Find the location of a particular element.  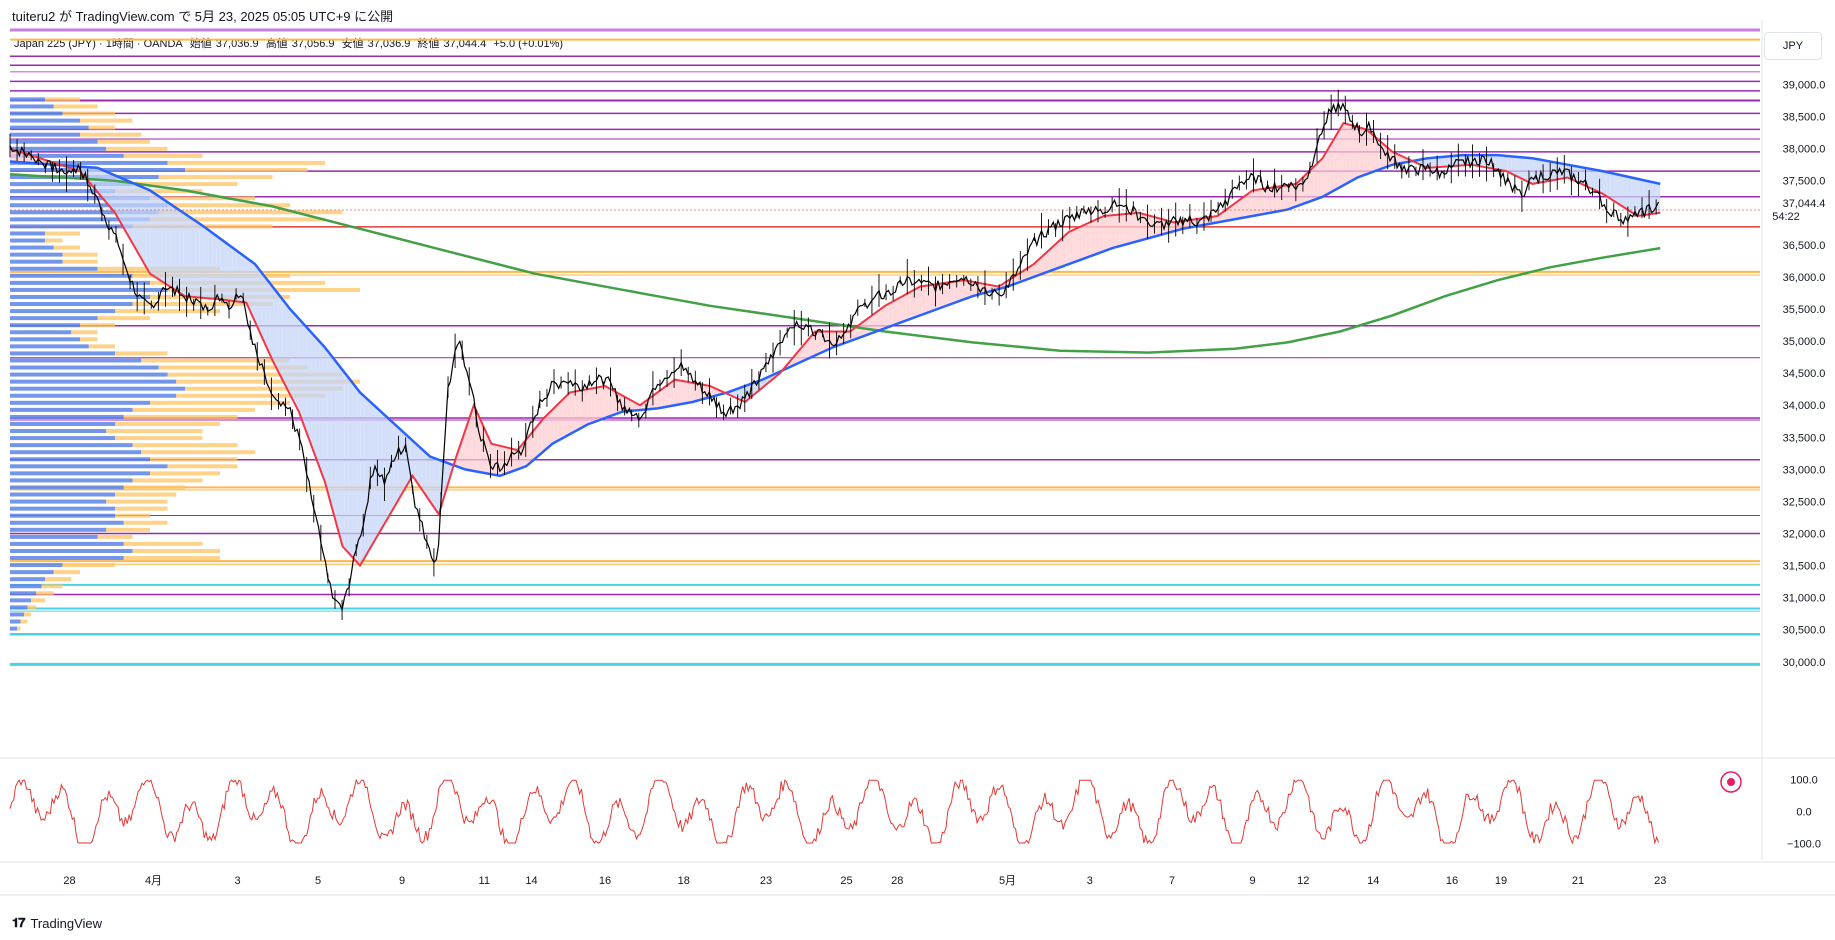

price-tick-label: 34,500.0 is located at coordinates (1804, 374).